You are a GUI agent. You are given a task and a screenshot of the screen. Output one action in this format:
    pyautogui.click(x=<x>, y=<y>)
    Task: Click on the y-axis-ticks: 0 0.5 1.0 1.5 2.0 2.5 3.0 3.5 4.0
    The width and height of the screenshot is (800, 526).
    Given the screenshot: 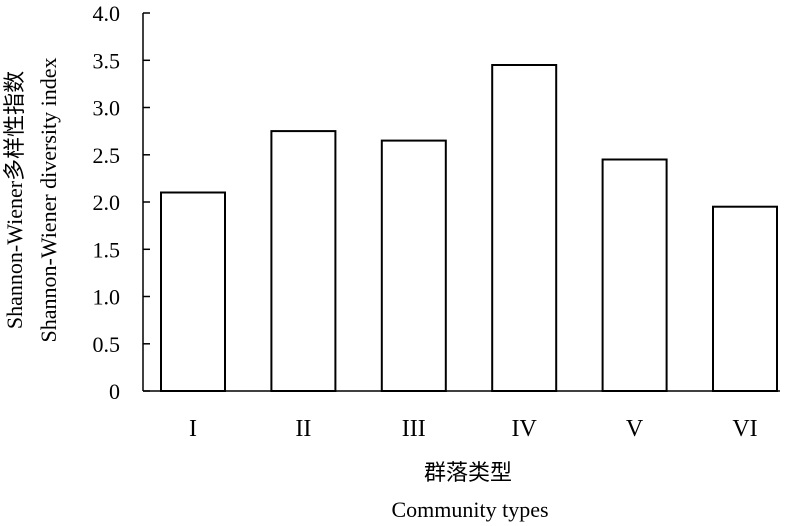 What is the action you would take?
    pyautogui.click(x=121, y=202)
    